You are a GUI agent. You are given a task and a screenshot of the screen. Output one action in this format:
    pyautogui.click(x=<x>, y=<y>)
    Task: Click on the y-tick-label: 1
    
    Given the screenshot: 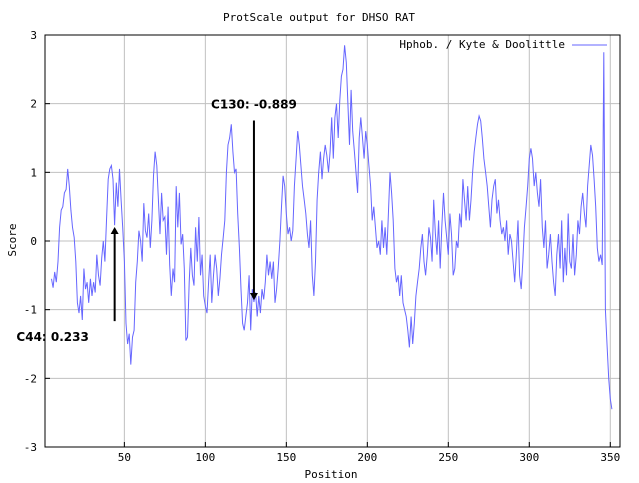 What is the action you would take?
    pyautogui.click(x=33, y=172)
    